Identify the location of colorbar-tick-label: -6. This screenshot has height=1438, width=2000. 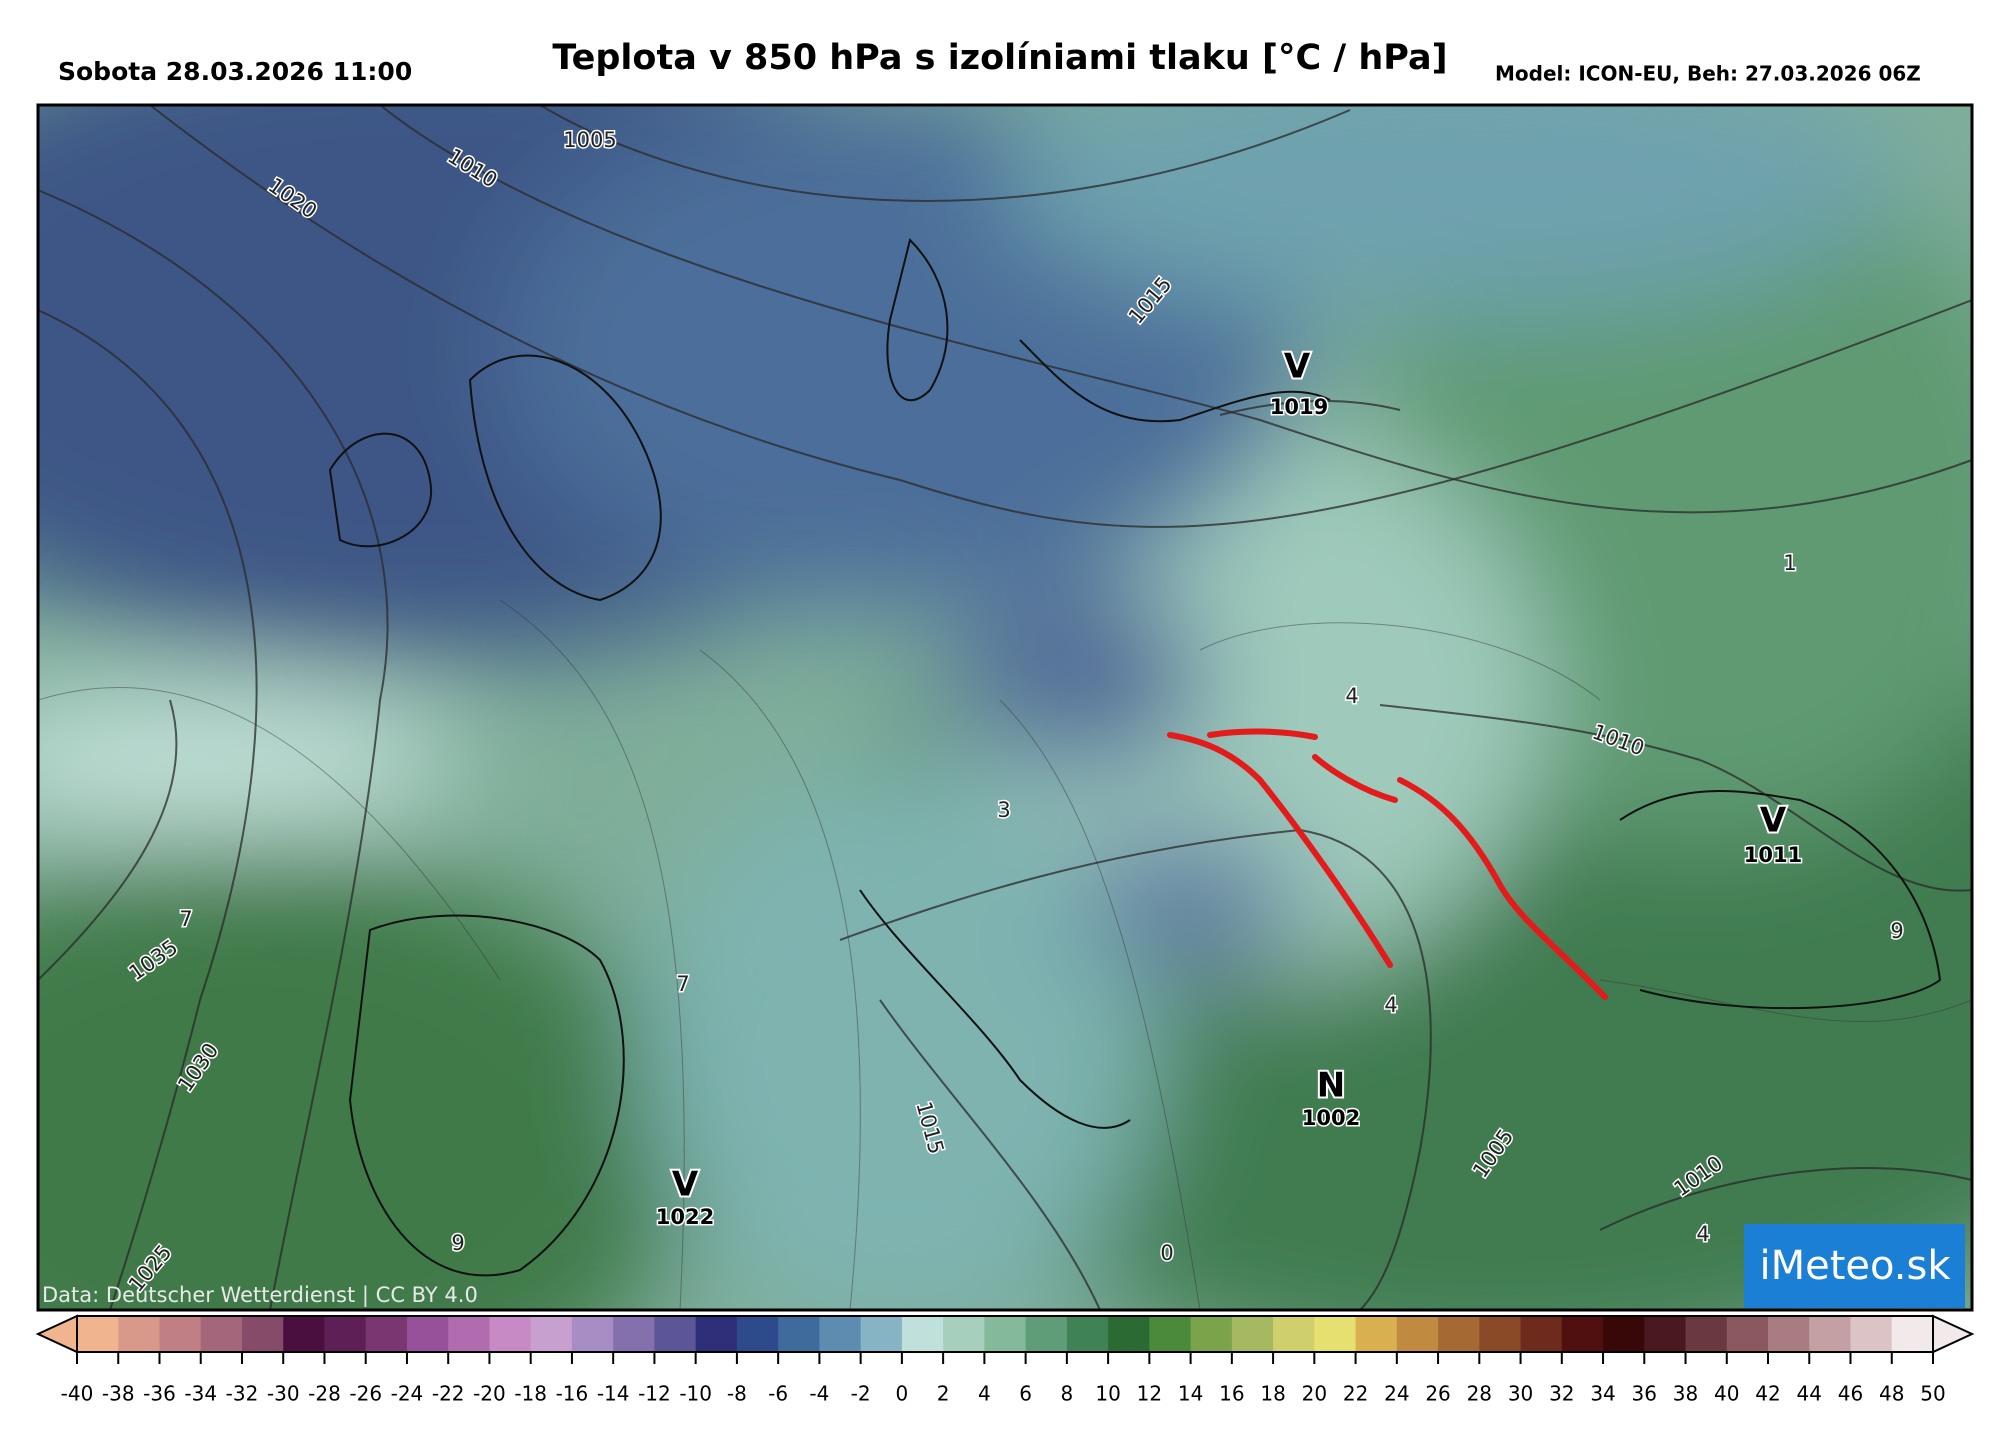
(778, 1394).